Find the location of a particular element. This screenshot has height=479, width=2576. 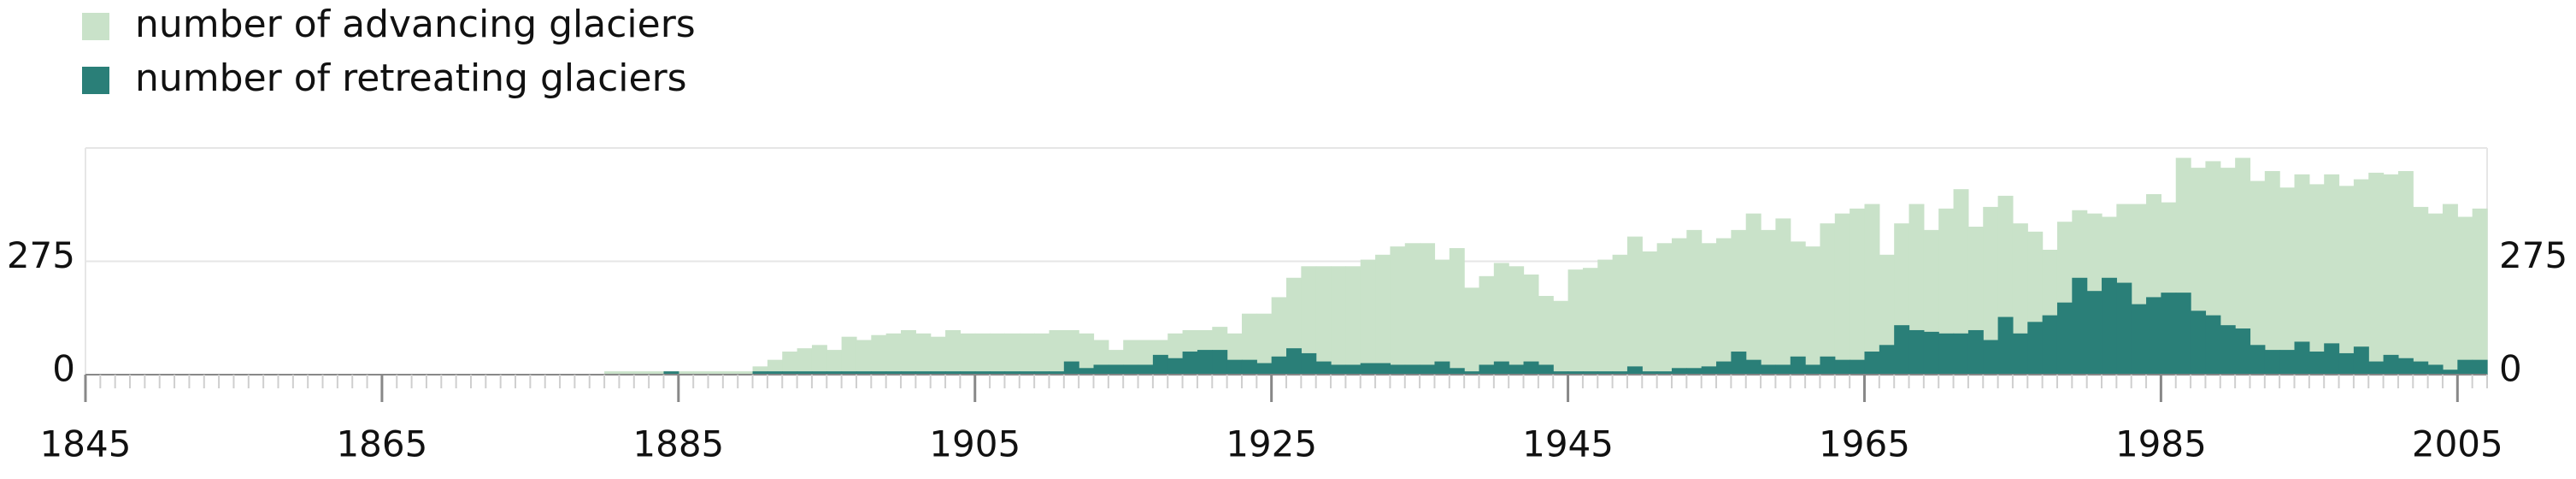

x-tick-label: 1905 is located at coordinates (974, 444).